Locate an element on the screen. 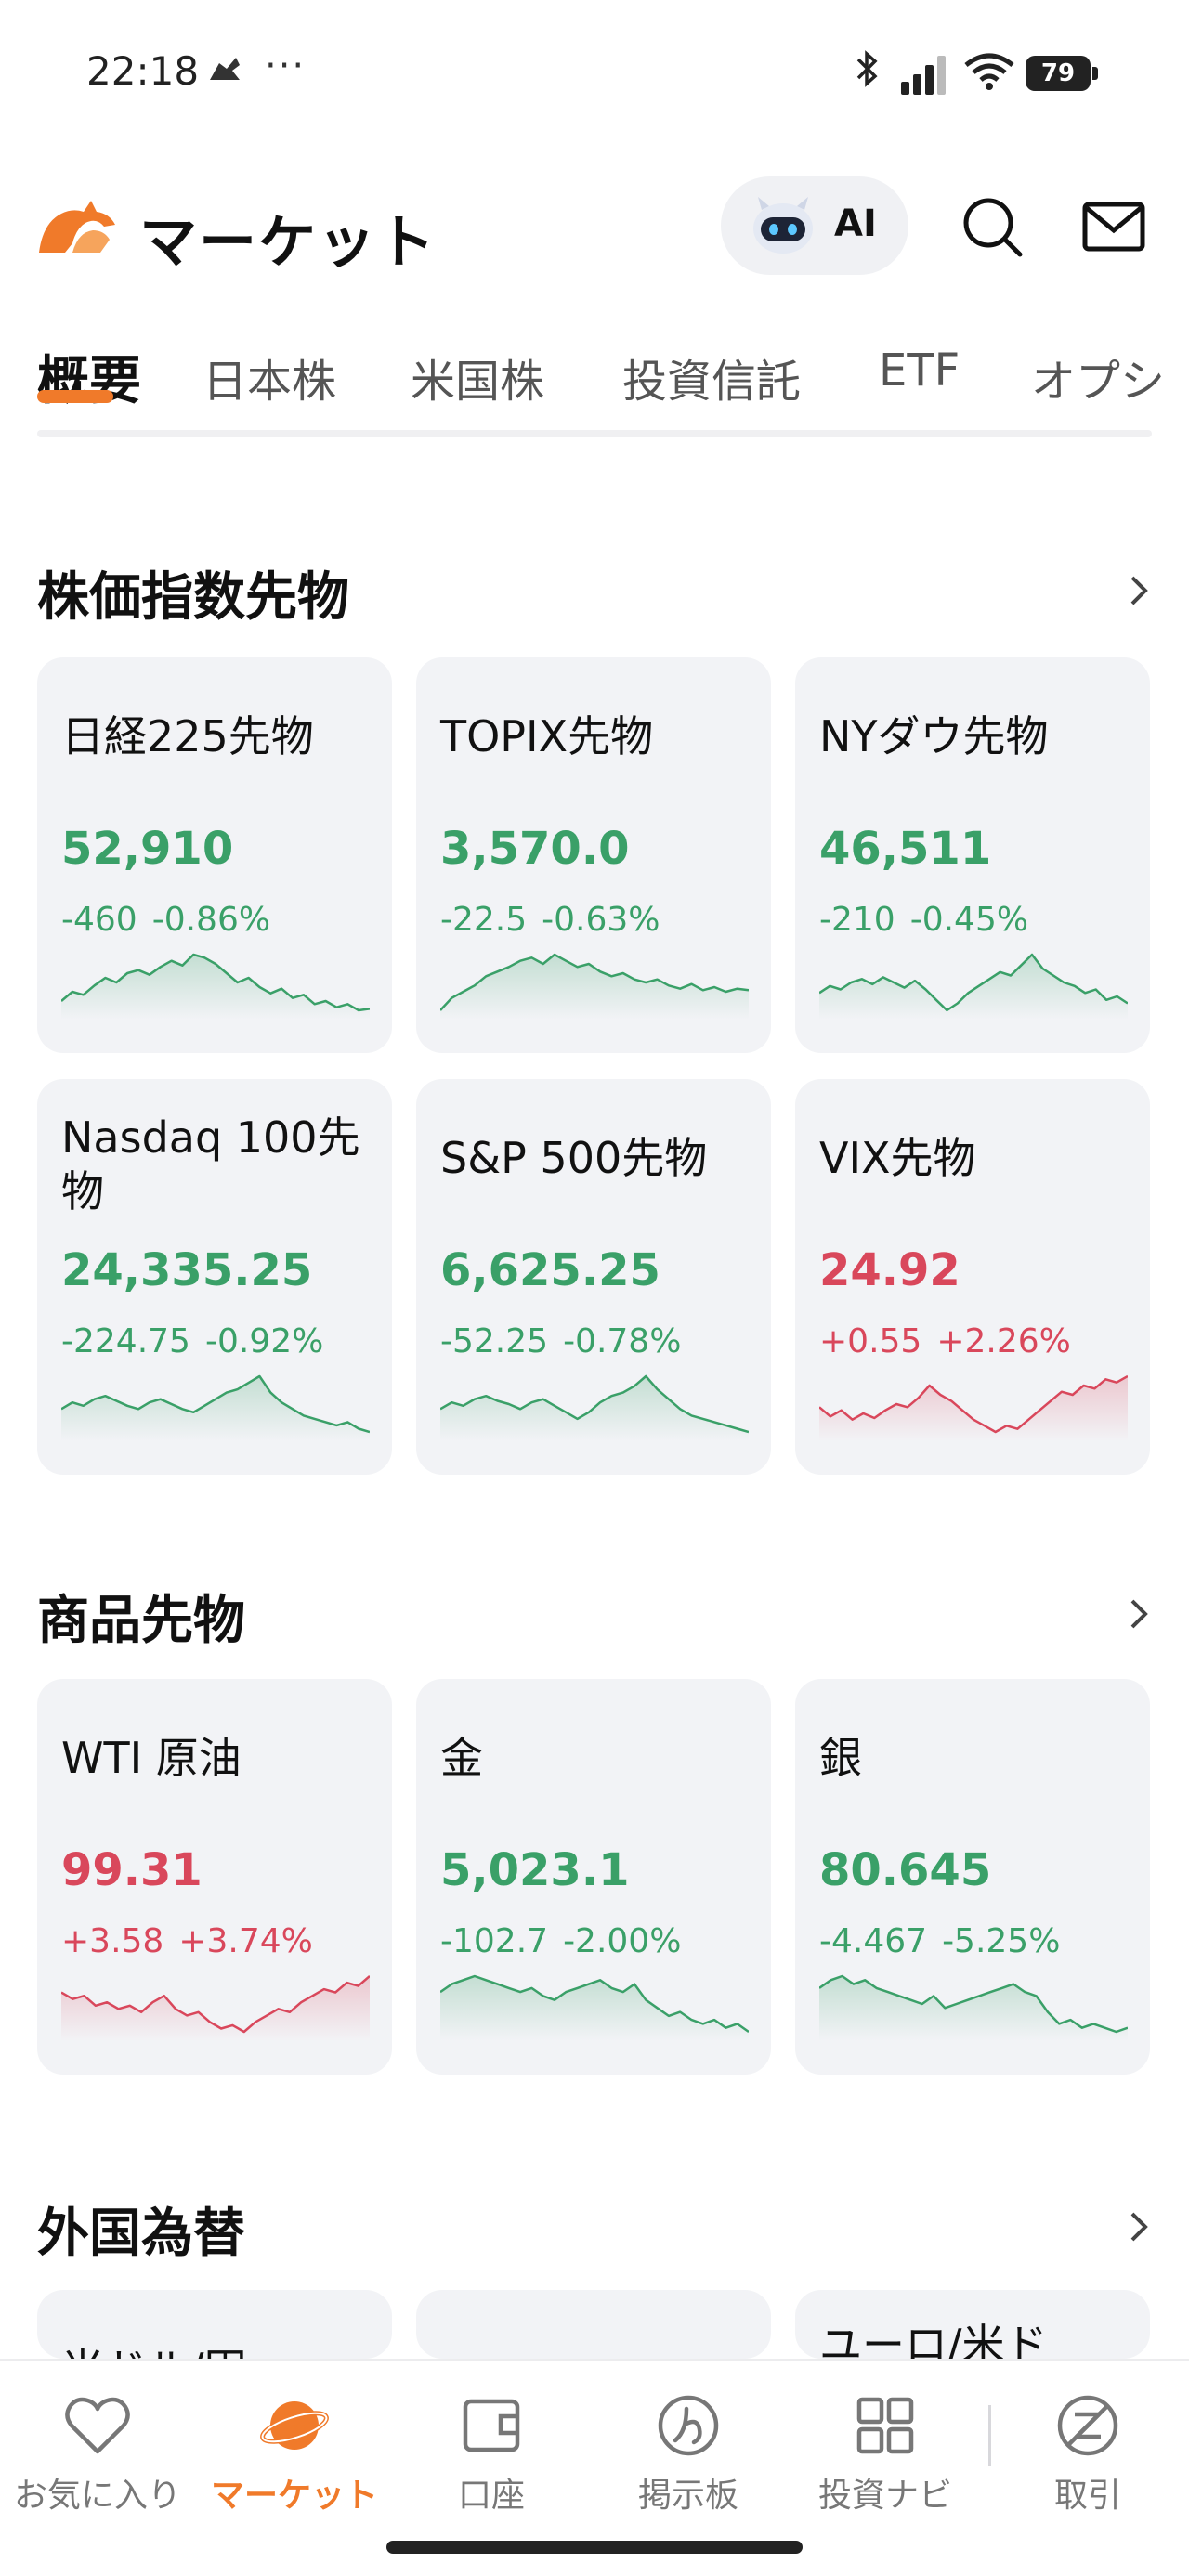 This screenshot has height=2576, width=1189. app-logo-icon is located at coordinates (77, 227).